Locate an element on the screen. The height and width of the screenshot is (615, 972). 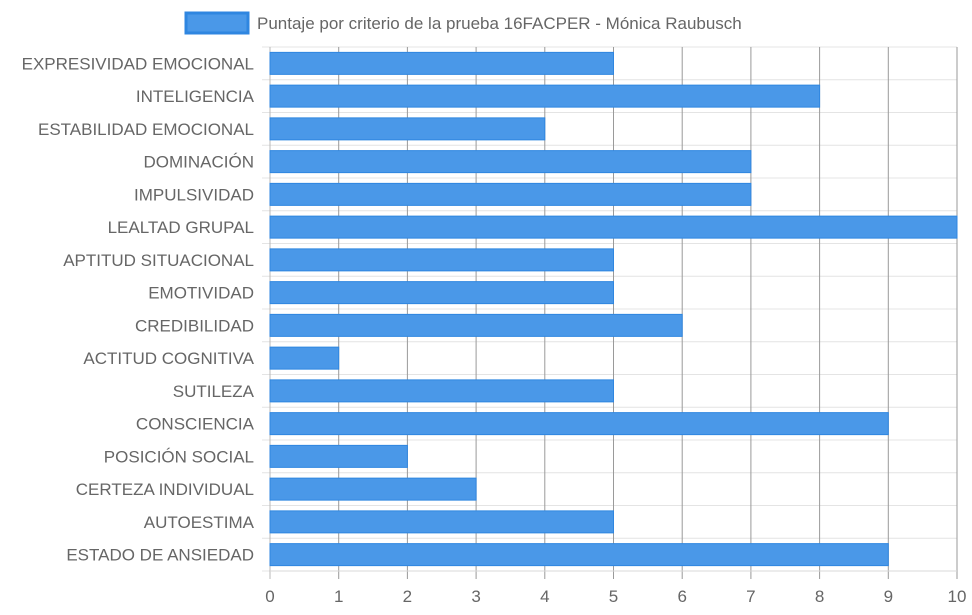
x-tick-label: 4 is located at coordinates (544, 596).